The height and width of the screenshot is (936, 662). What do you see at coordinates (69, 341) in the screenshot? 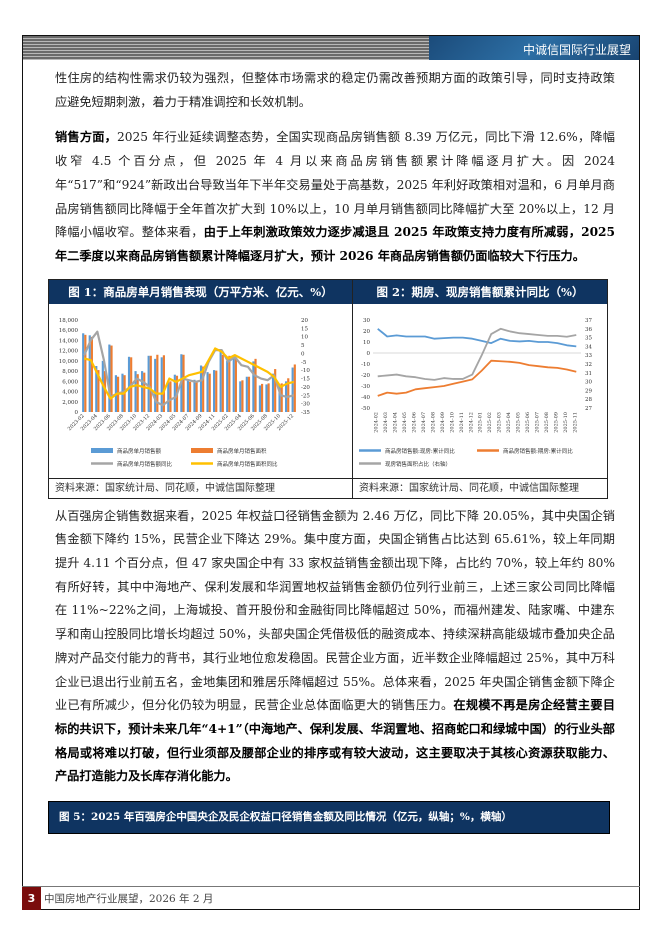
I see `y-tick-label: 14,000` at bounding box center [69, 341].